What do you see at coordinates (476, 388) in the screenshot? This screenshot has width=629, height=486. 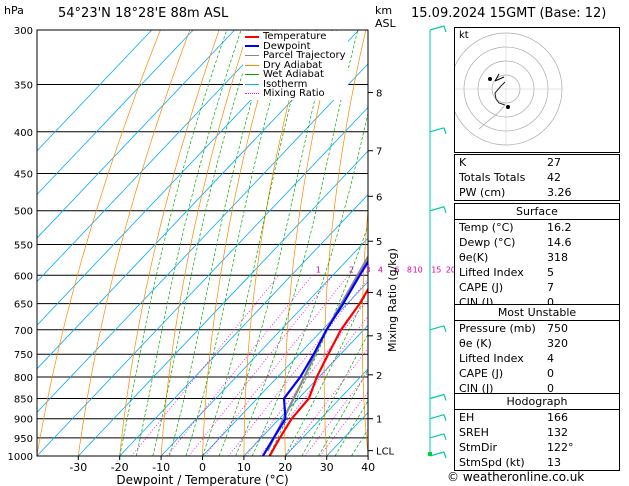 I see `most-unstable-label: CIN (J)` at bounding box center [476, 388].